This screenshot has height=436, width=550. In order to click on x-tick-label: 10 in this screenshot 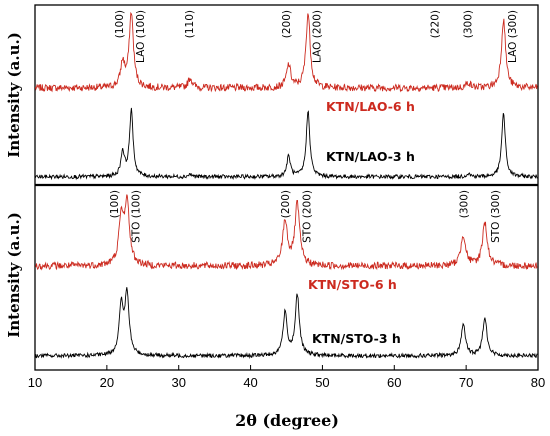, I will do `click(35, 382)`.